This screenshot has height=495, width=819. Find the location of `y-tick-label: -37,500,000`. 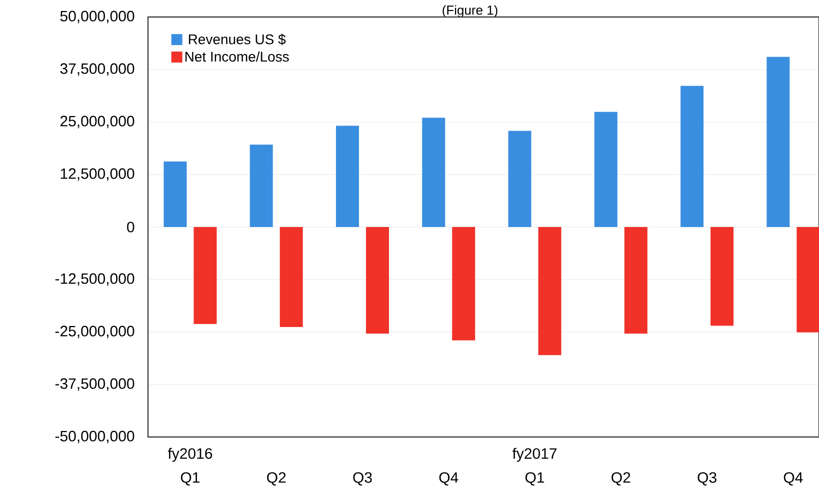

y-tick-label: -37,500,000 is located at coordinates (94, 384).